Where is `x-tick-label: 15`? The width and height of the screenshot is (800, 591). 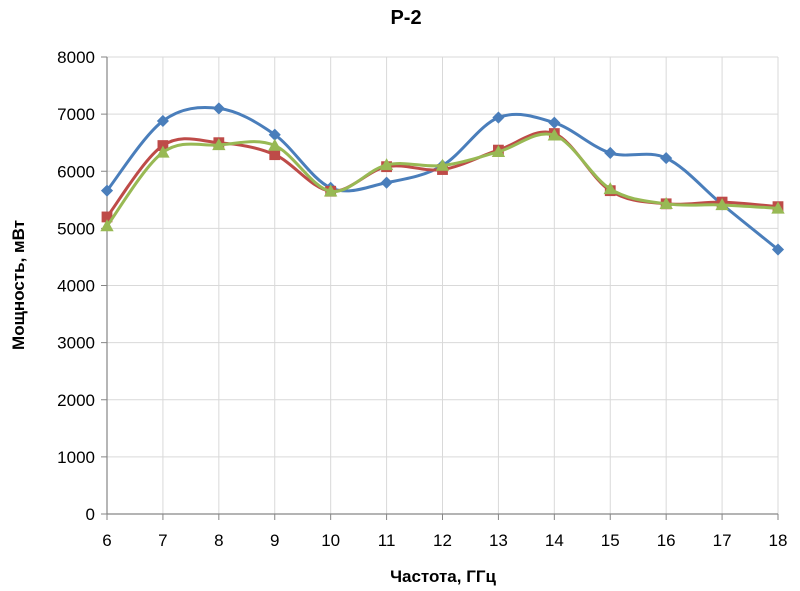 x-tick-label: 15 is located at coordinates (610, 540).